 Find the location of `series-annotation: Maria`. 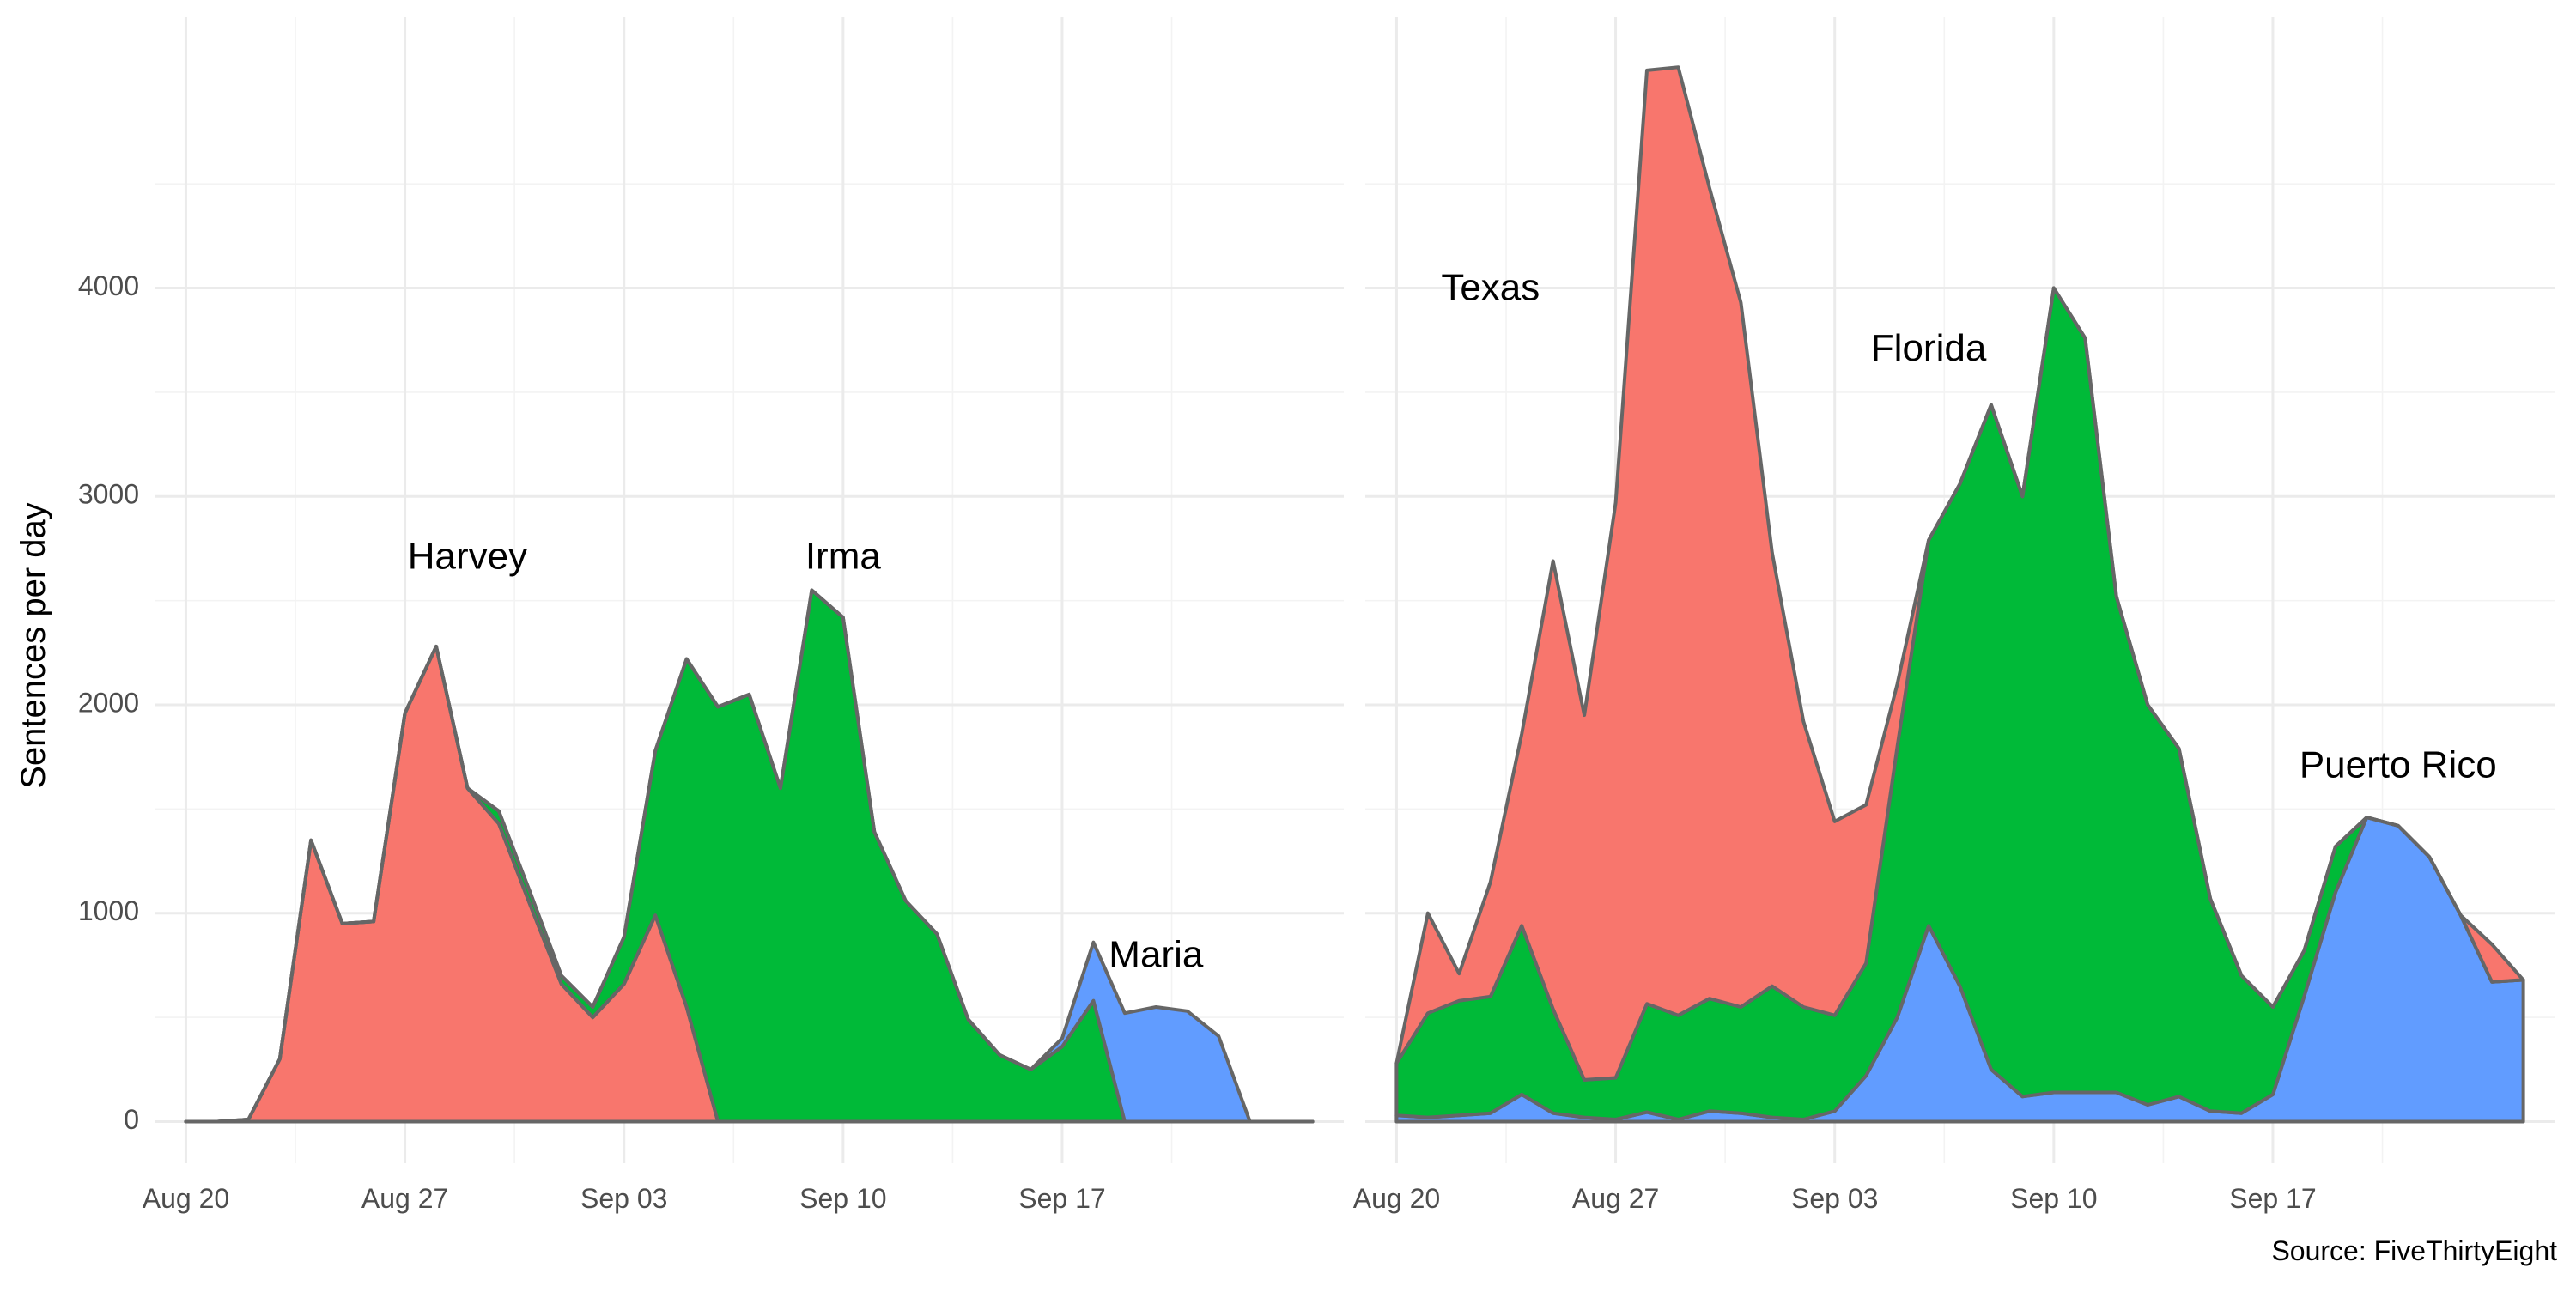

series-annotation: Maria is located at coordinates (1156, 954).